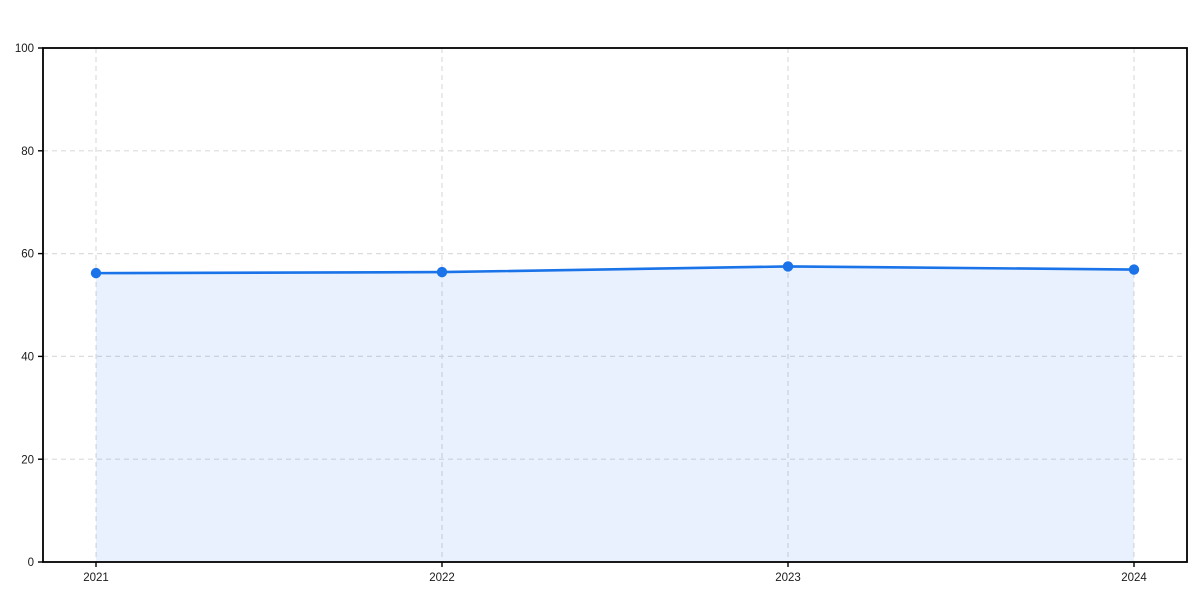 The width and height of the screenshot is (1200, 600). Describe the element at coordinates (27, 152) in the screenshot. I see `svg-text: 80` at that location.